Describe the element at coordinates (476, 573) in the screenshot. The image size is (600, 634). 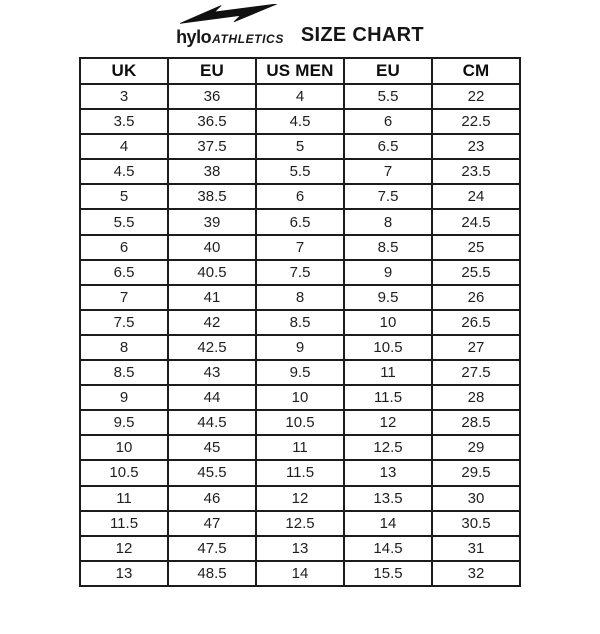
I see `table-cell: 32` at that location.